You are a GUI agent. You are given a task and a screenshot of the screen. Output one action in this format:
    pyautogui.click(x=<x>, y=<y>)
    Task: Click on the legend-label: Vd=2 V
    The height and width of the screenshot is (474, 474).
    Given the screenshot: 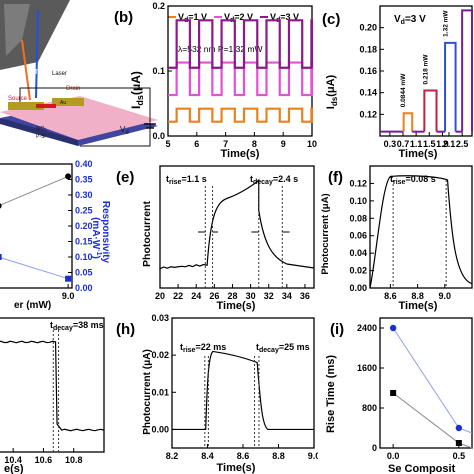 What is the action you would take?
    pyautogui.click(x=238, y=18)
    